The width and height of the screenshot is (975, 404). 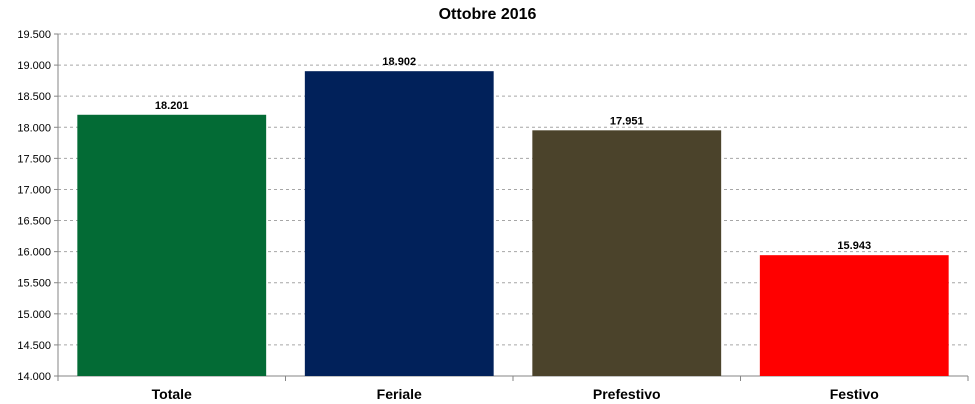 What do you see at coordinates (34, 377) in the screenshot?
I see `y-tick-label: 14.000` at bounding box center [34, 377].